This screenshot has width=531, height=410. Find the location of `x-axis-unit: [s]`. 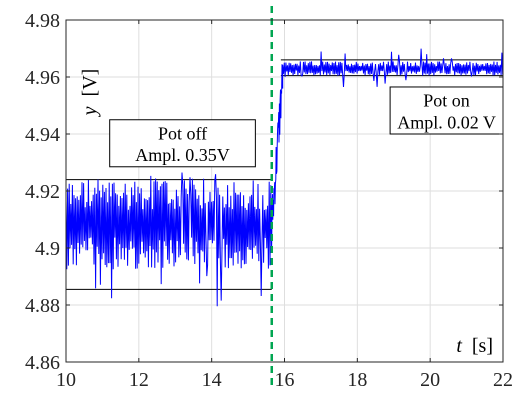

x-axis-unit: [s] is located at coordinates (482, 346).